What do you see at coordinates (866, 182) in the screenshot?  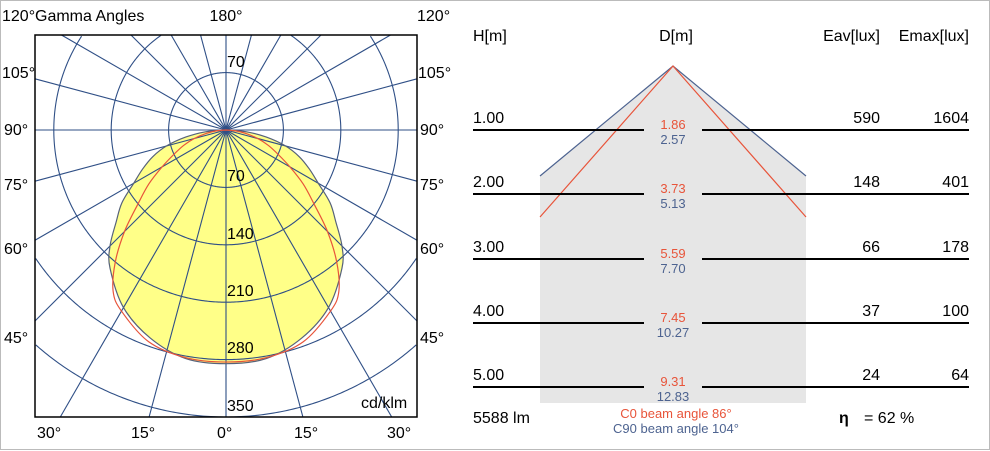 I see `eav-value: 148` at bounding box center [866, 182].